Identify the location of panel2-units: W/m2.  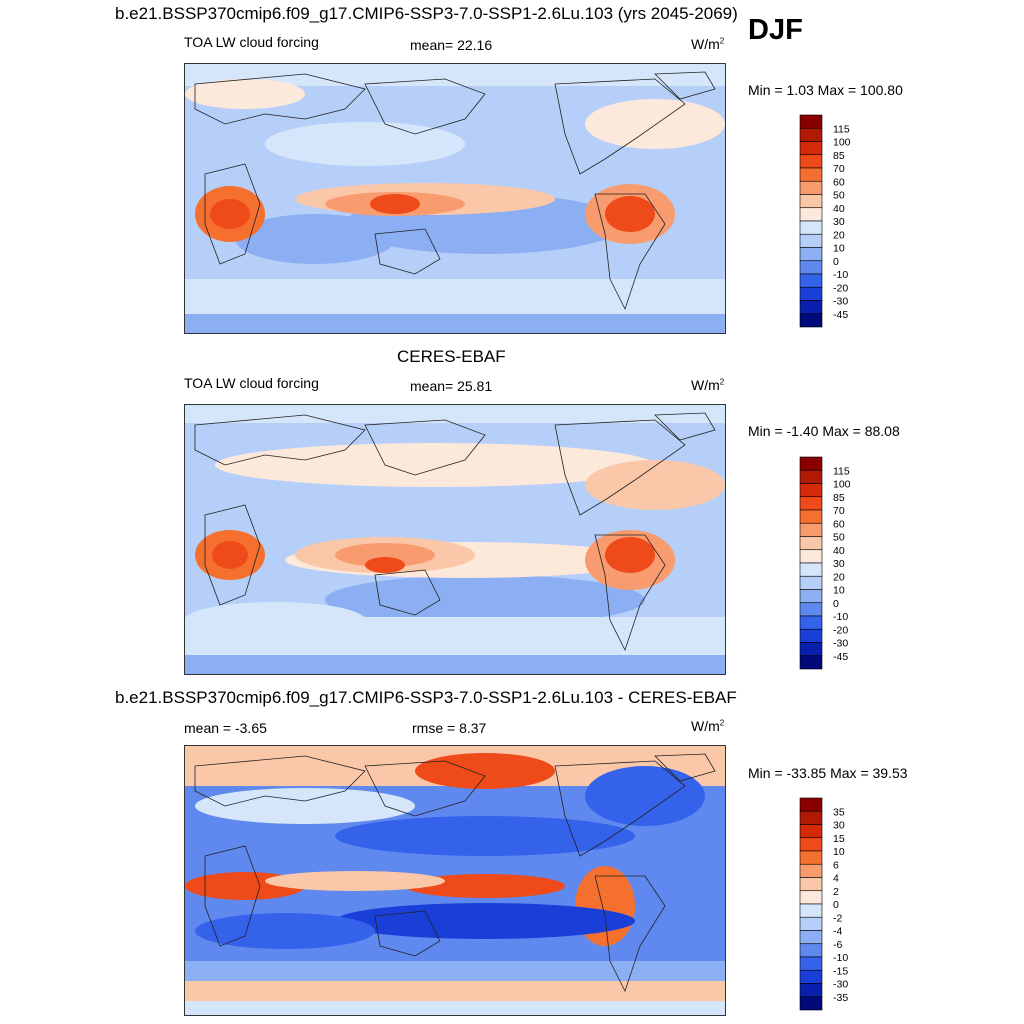
(708, 385).